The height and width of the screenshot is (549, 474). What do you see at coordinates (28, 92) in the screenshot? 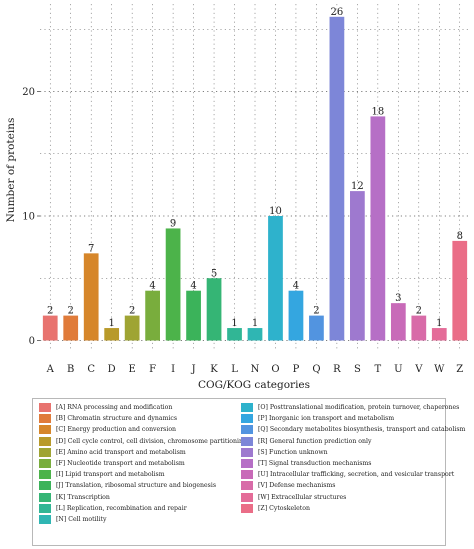
I see `y-tick-label: 20` at bounding box center [28, 92].